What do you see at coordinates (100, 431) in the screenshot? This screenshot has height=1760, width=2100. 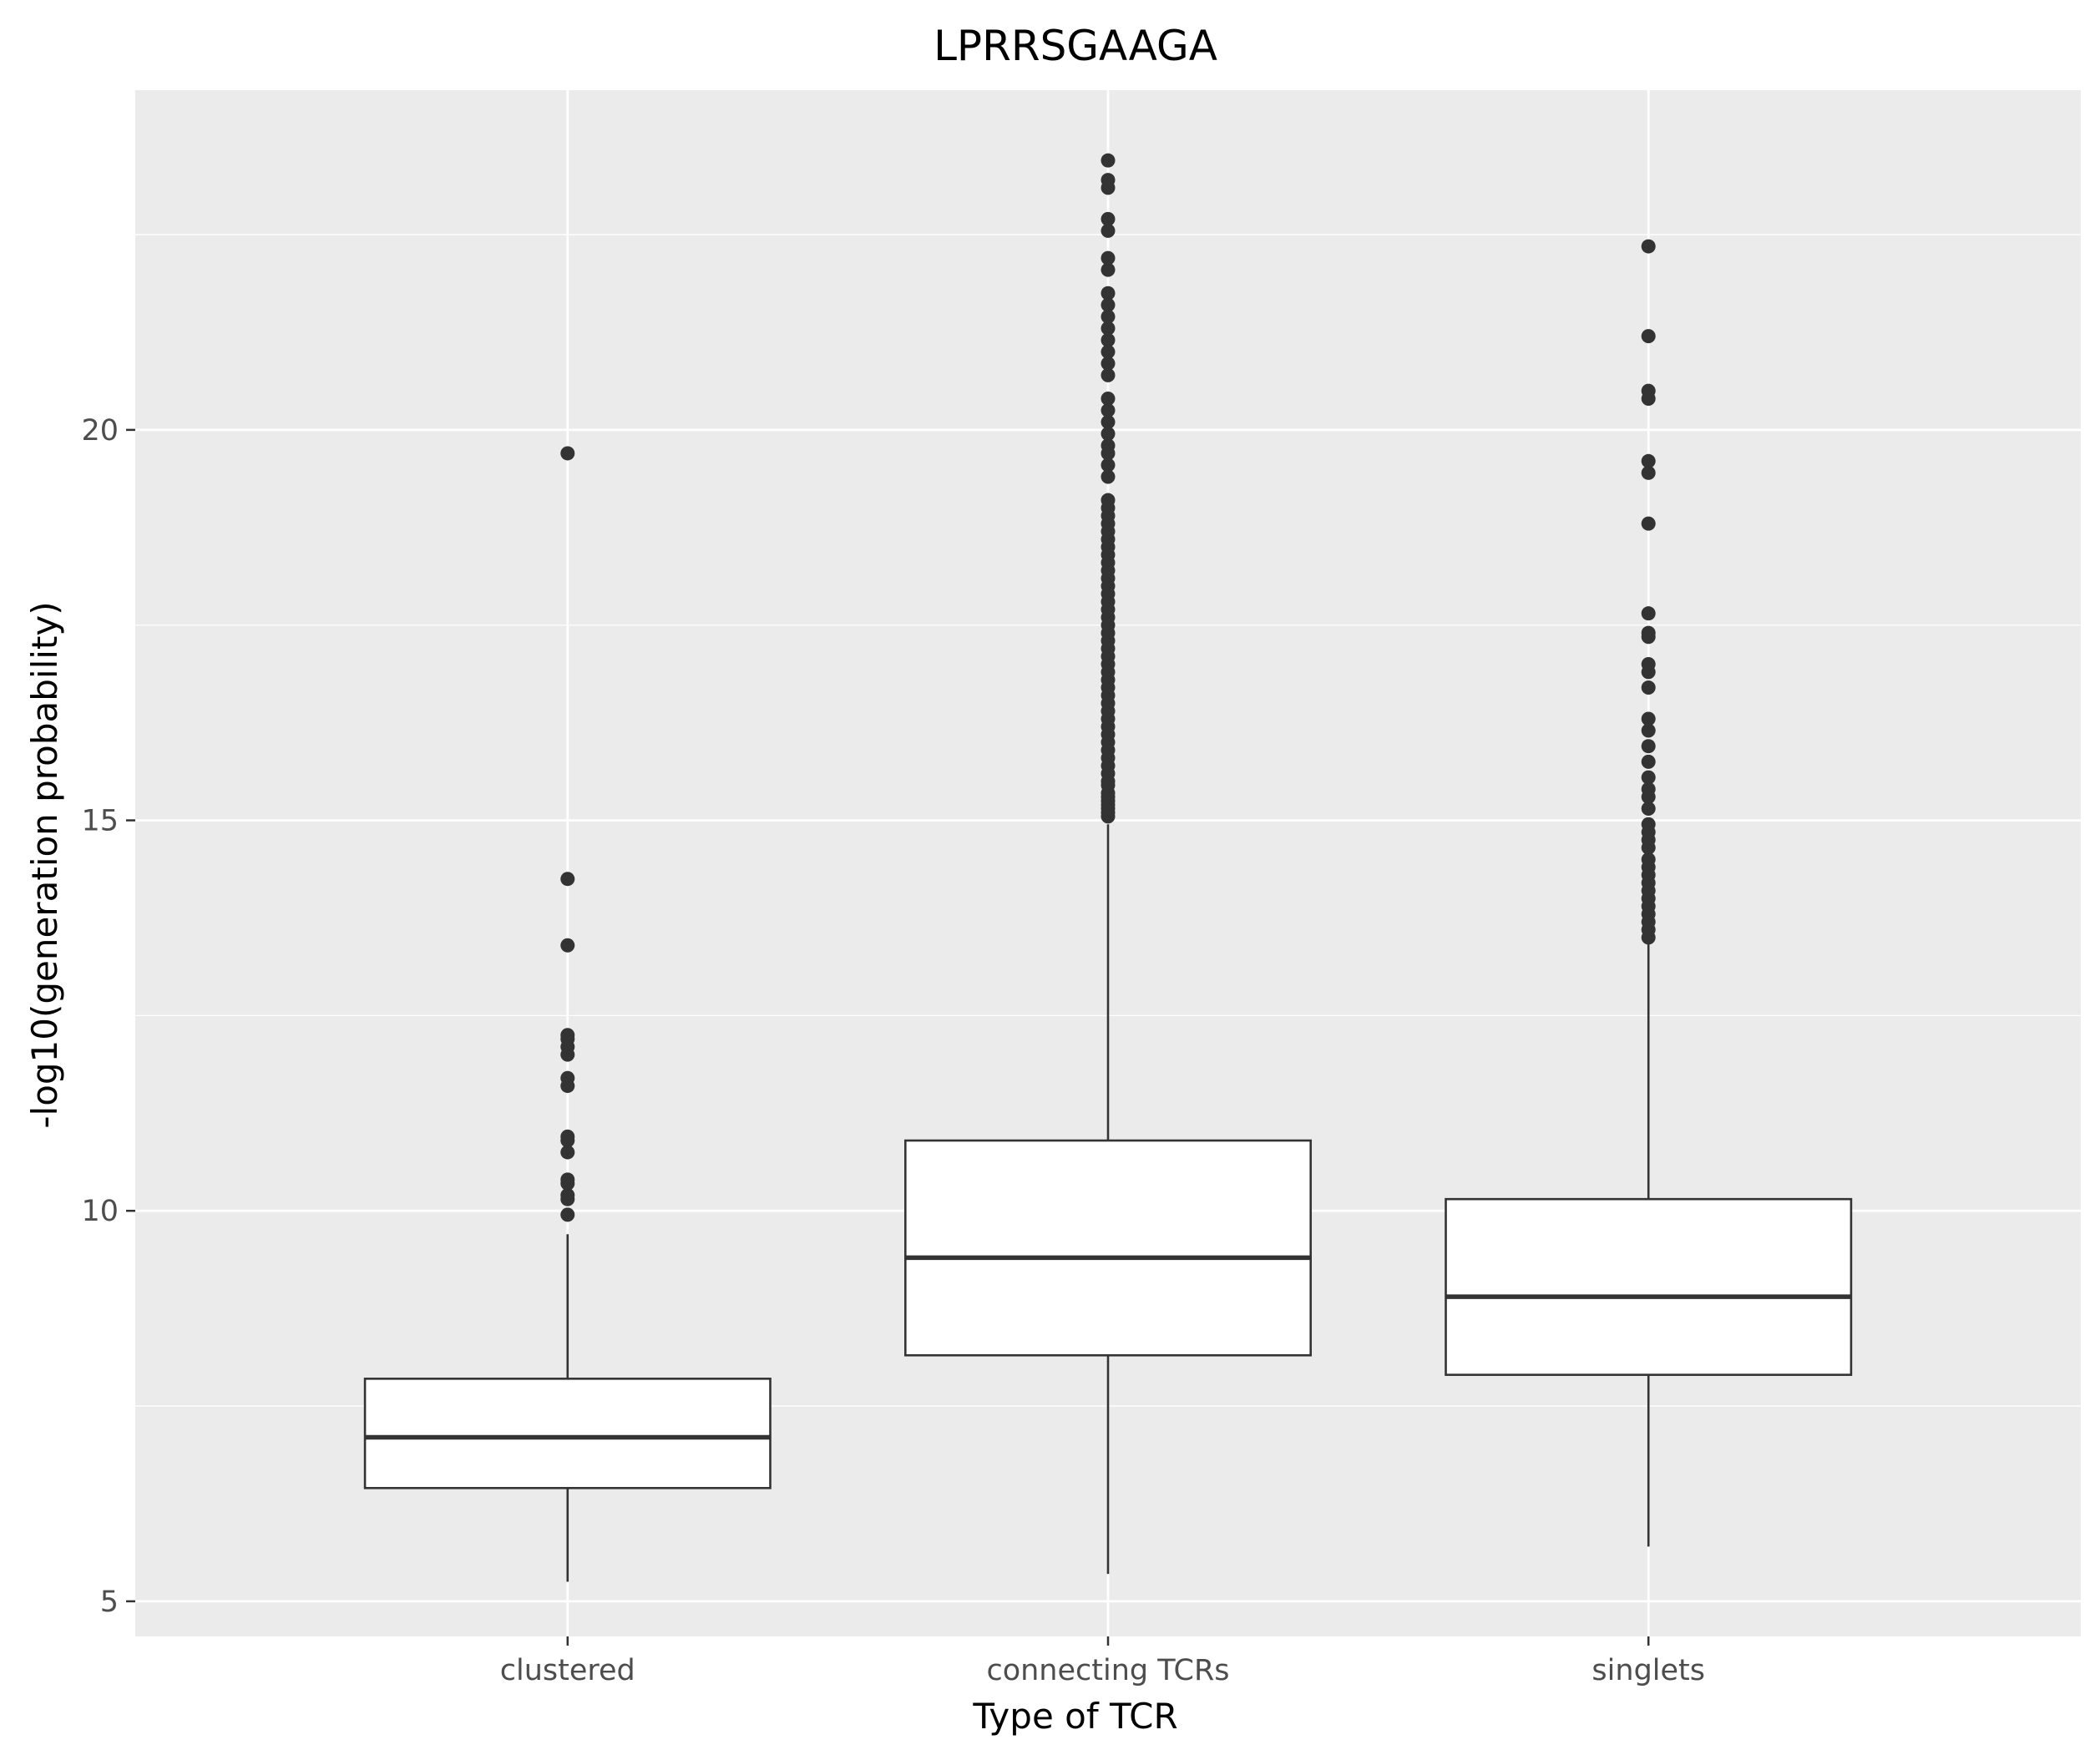 I see `y-tick-label: 20` at bounding box center [100, 431].